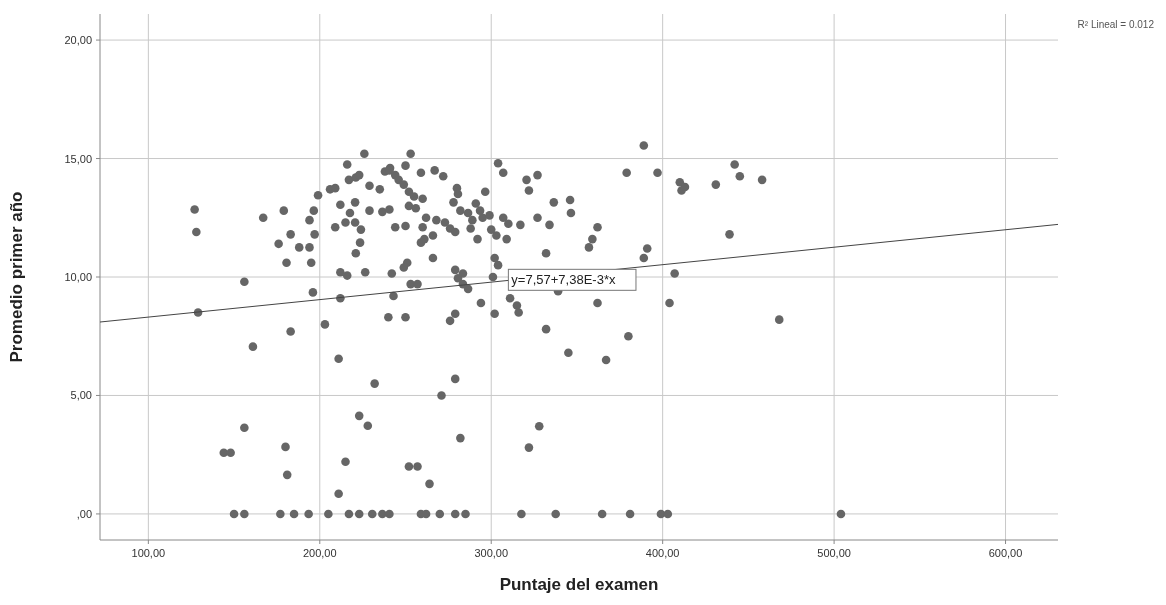 The image size is (1166, 605). Describe the element at coordinates (78, 158) in the screenshot. I see `y-tick-label: 15,00` at that location.